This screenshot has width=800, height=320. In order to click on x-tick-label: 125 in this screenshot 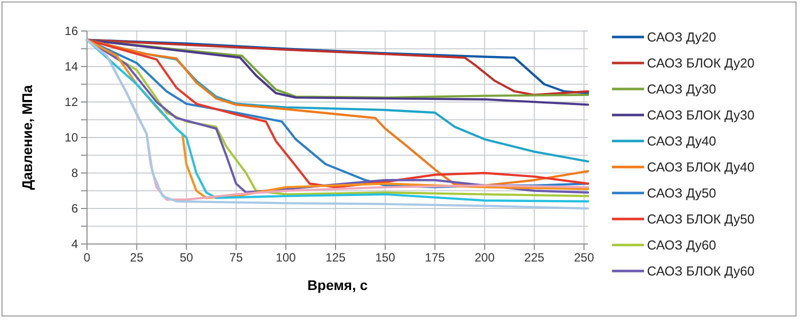, I will do `click(335, 257)`.